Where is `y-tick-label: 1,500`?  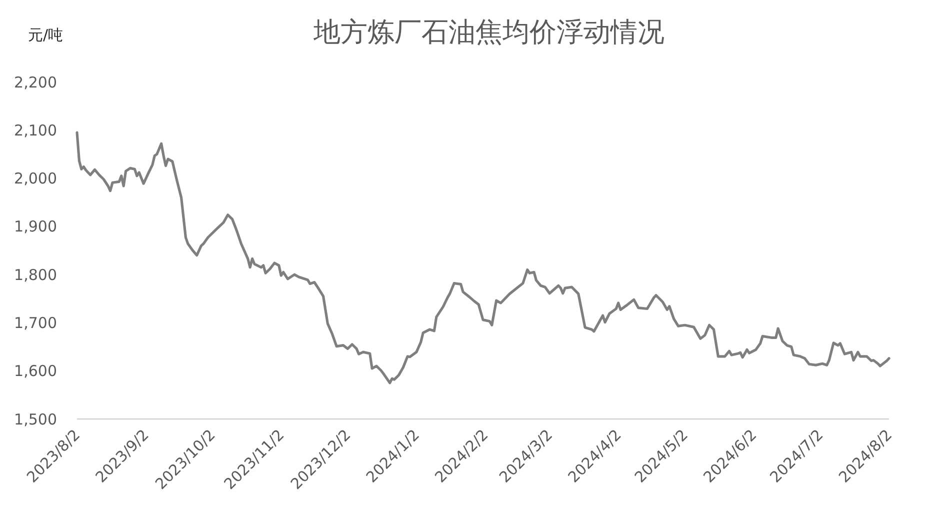 y-tick-label: 1,500 is located at coordinates (35, 419).